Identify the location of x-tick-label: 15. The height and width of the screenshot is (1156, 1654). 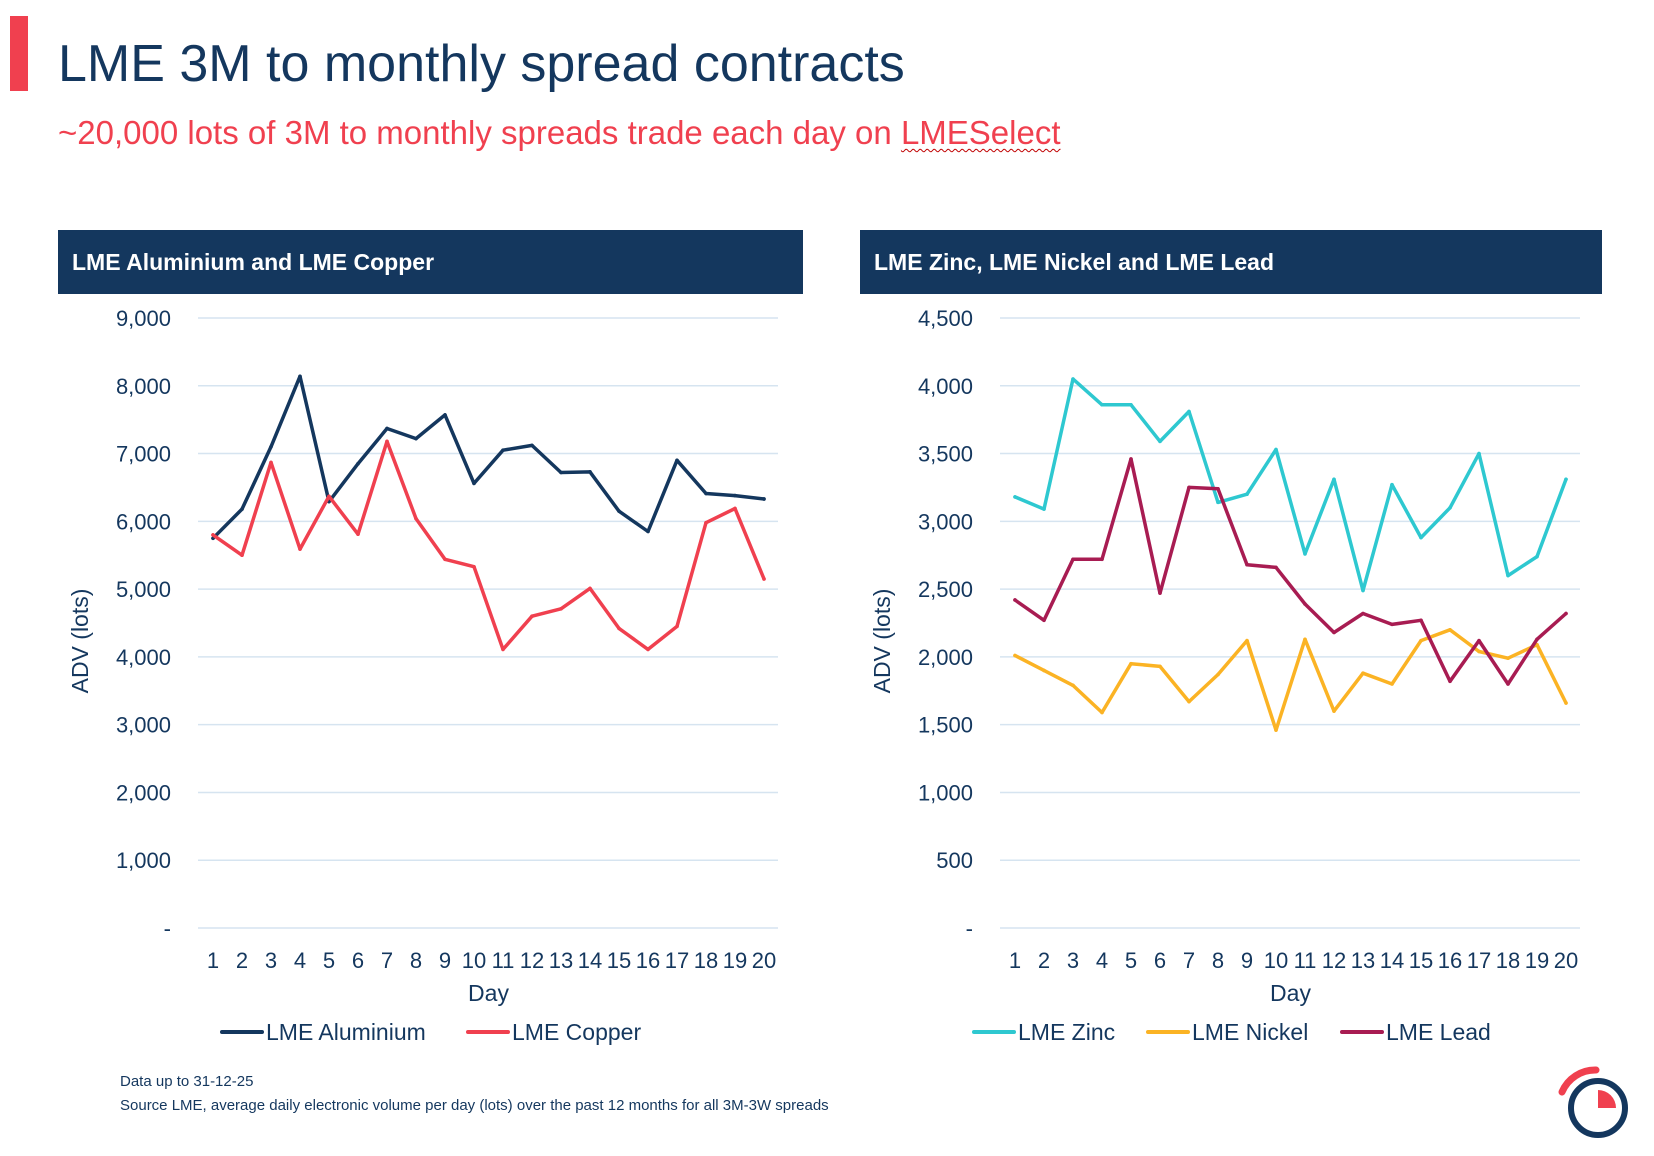
(1421, 960).